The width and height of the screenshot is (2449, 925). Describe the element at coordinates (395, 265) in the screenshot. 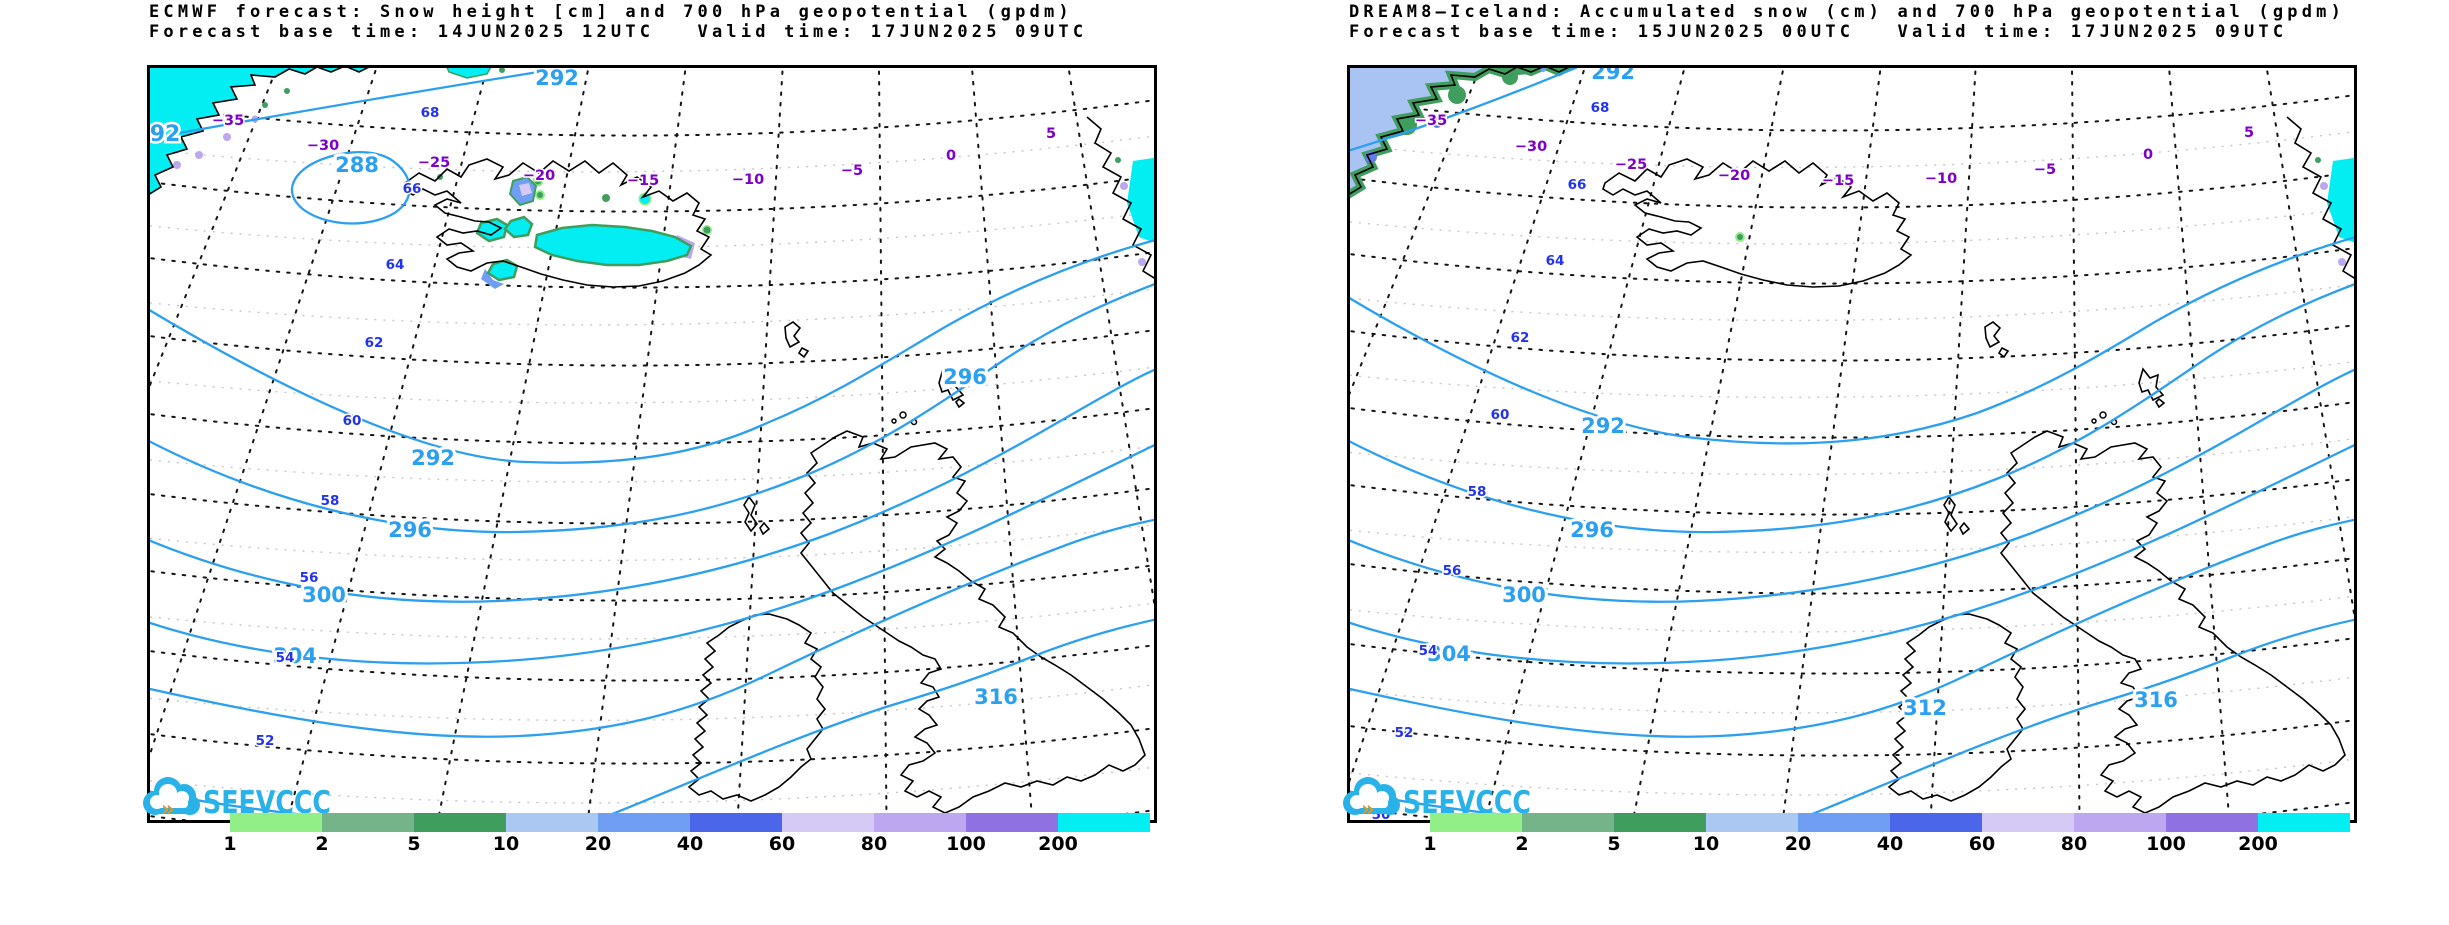

I see `latitude-label: 64` at that location.